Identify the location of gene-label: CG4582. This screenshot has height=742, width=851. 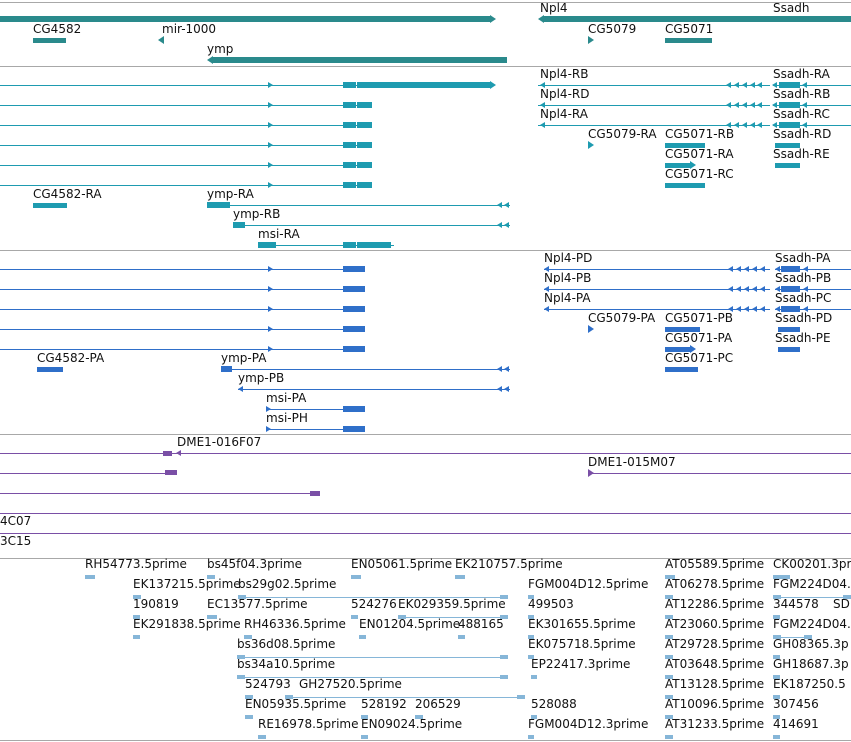
(57, 29).